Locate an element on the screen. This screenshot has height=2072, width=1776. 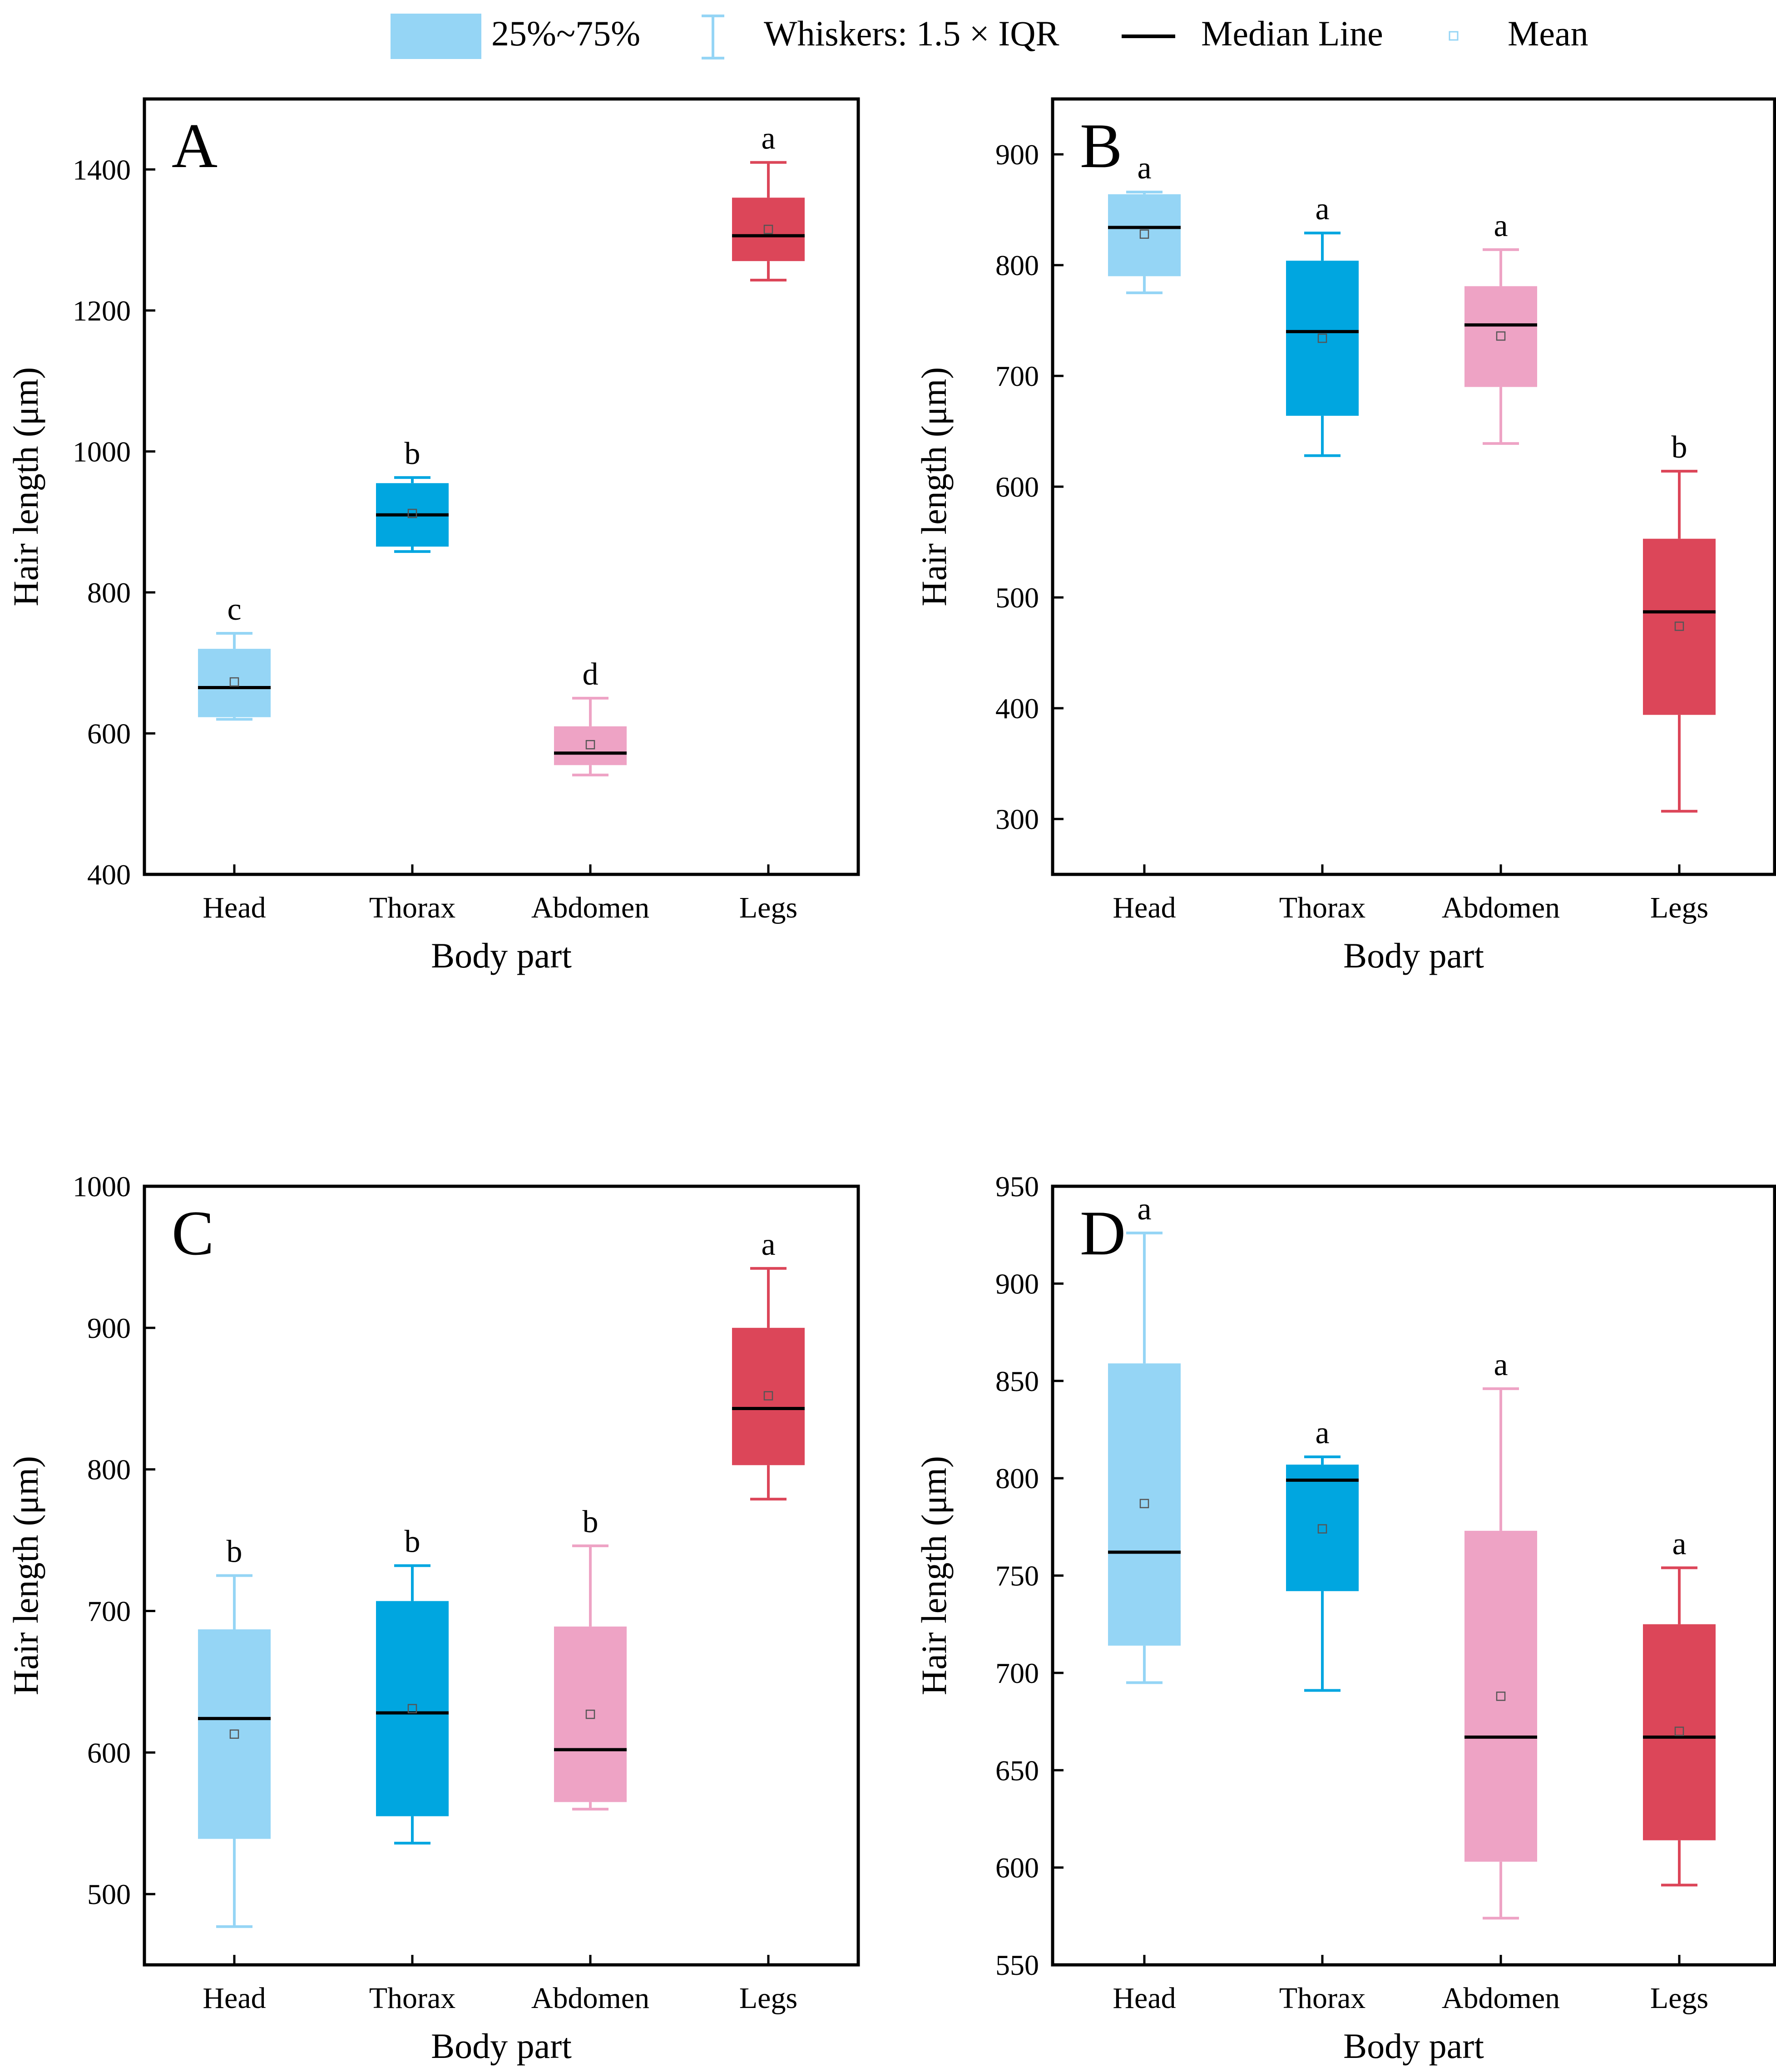
legend-mean-label: Mean is located at coordinates (1548, 33).